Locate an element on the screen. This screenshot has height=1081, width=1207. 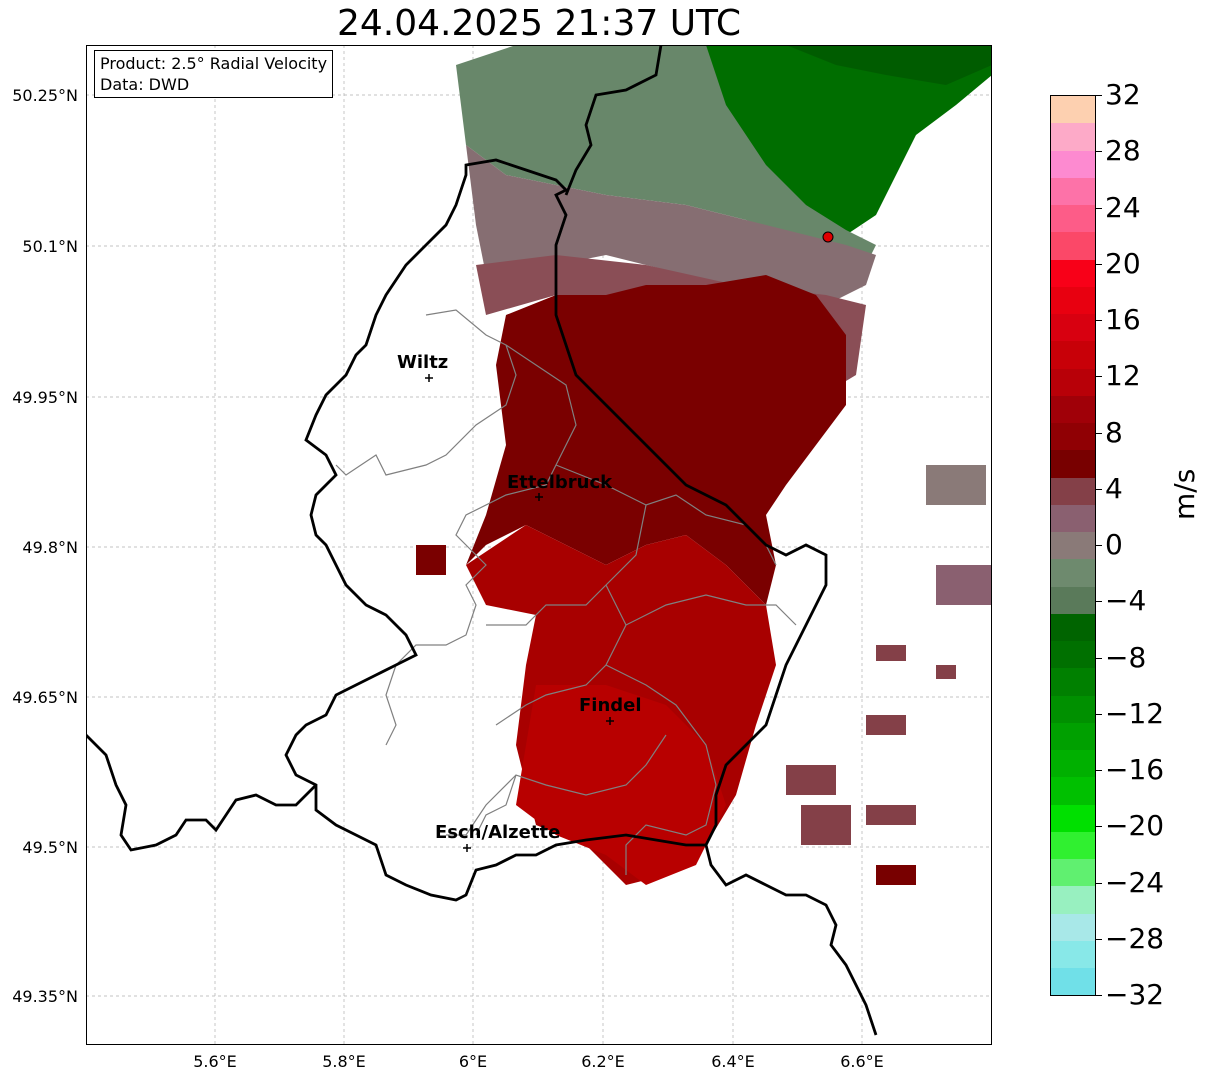
city-markers is located at coordinates (519, 613).